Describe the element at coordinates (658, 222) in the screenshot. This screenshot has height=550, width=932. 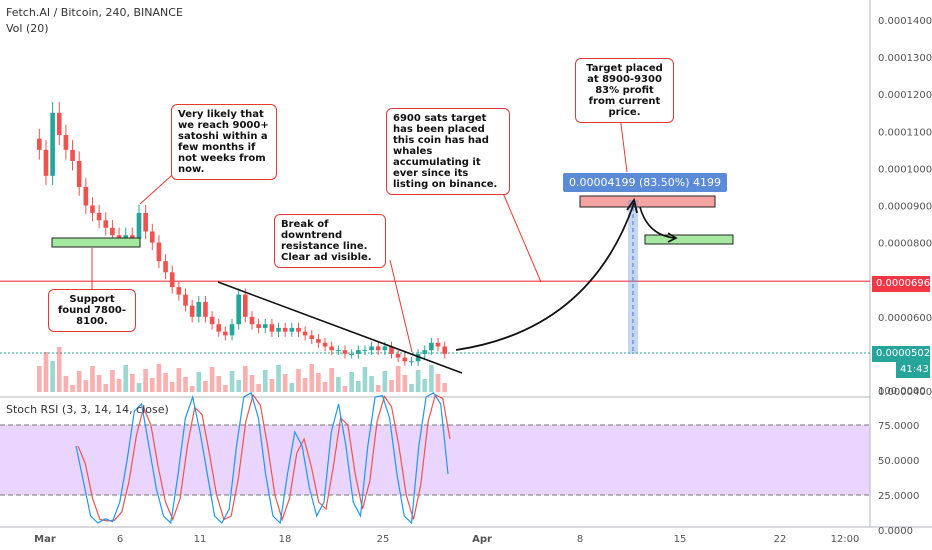
I see `small-arrow` at that location.